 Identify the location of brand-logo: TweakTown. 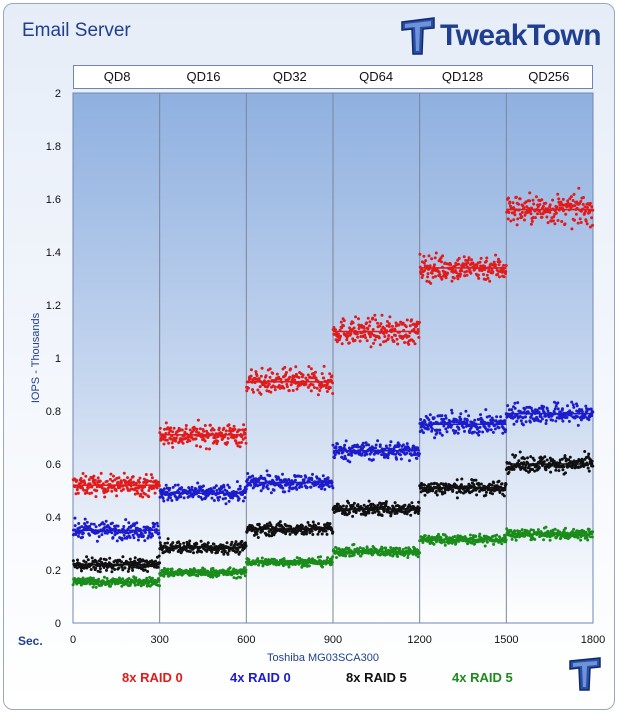
(501, 36).